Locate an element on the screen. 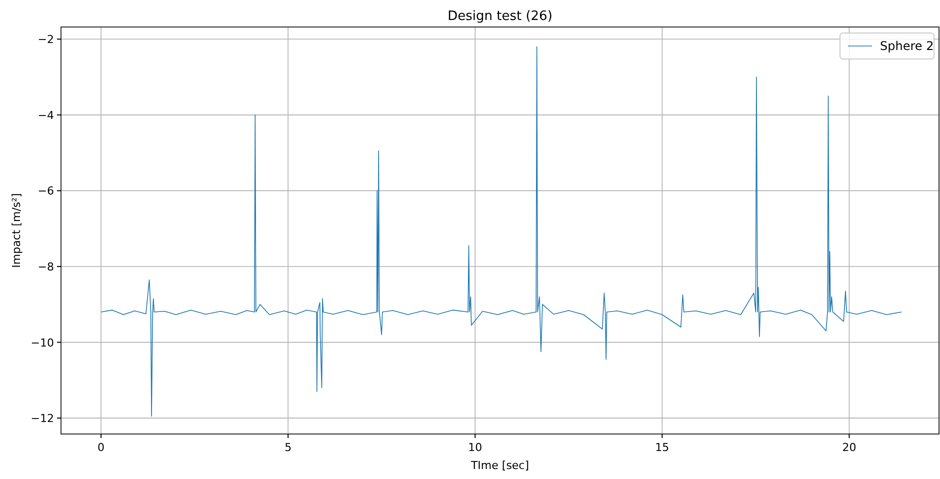 The image size is (940, 479). x-tick-label: 5 is located at coordinates (288, 447).